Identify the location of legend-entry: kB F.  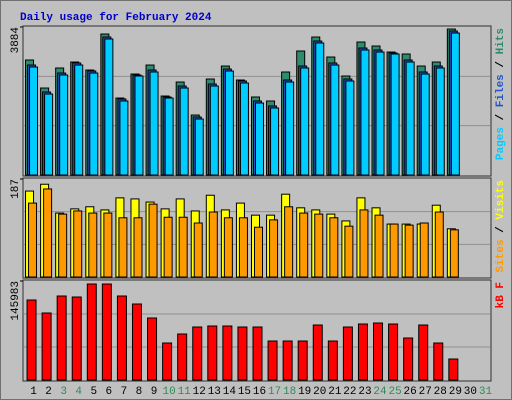
(501, 295).